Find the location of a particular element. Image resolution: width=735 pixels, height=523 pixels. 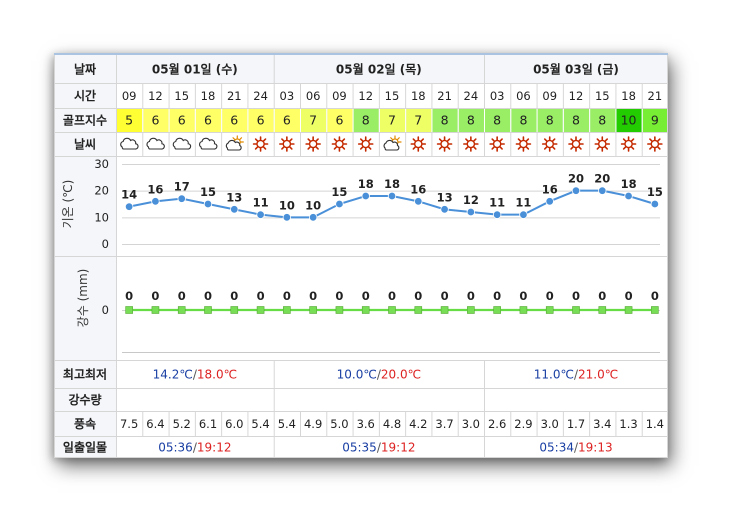

time-slot-label: 18 is located at coordinates (418, 96).